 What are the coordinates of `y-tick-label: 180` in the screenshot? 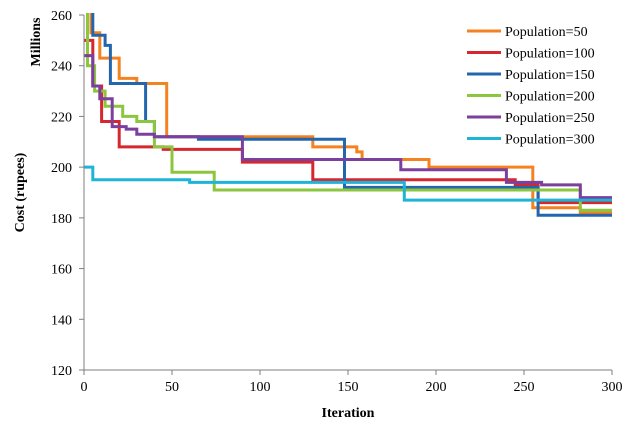 It's located at (61, 219).